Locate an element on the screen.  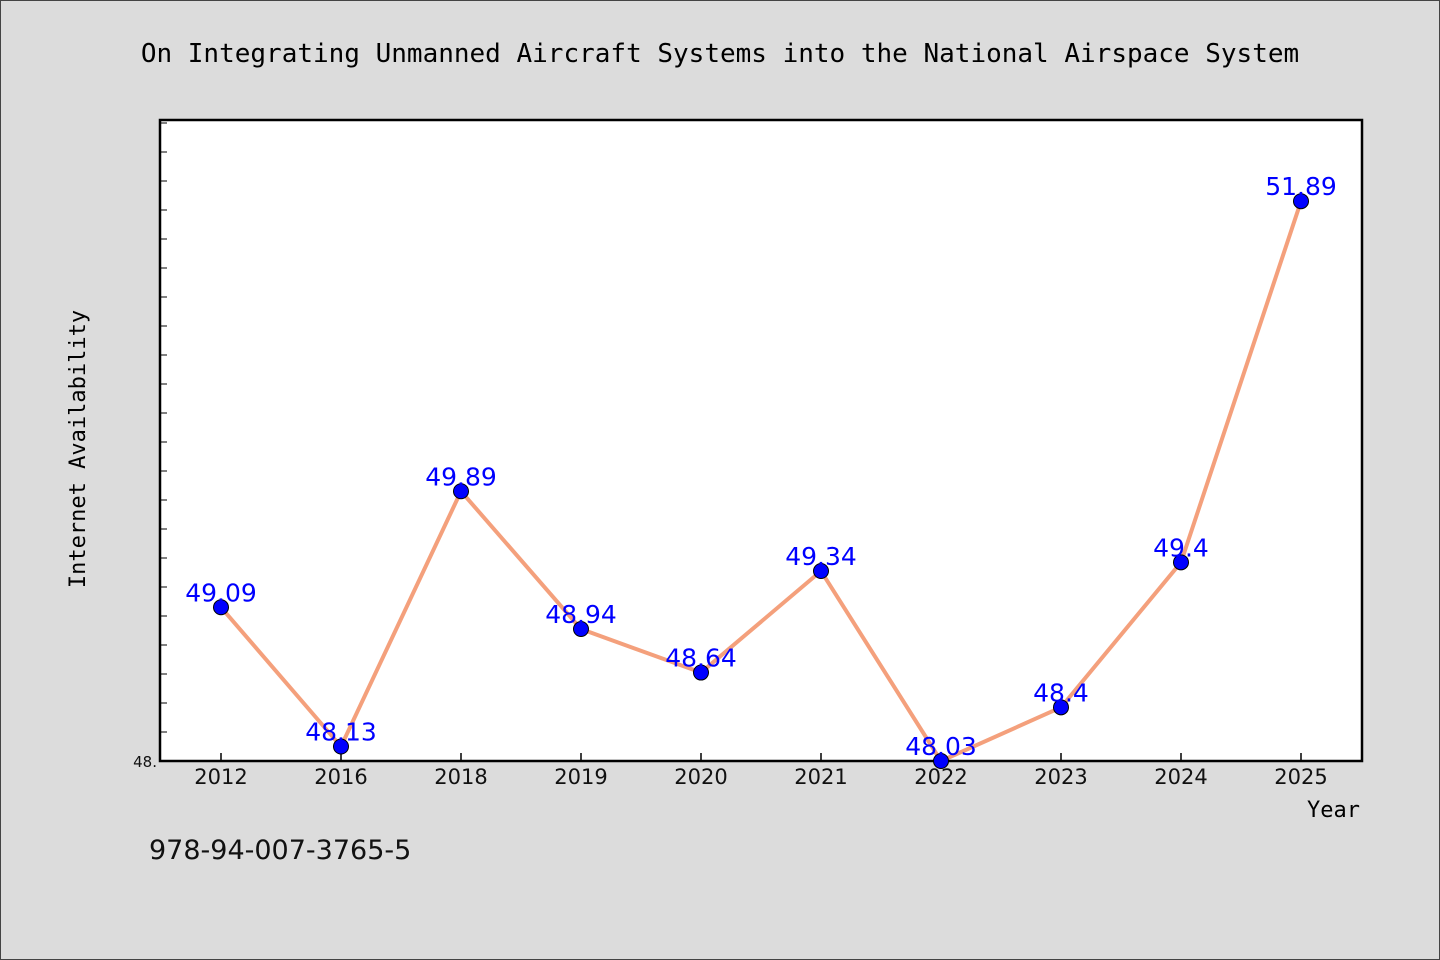
x-axis-label: Year is located at coordinates (1333, 810).